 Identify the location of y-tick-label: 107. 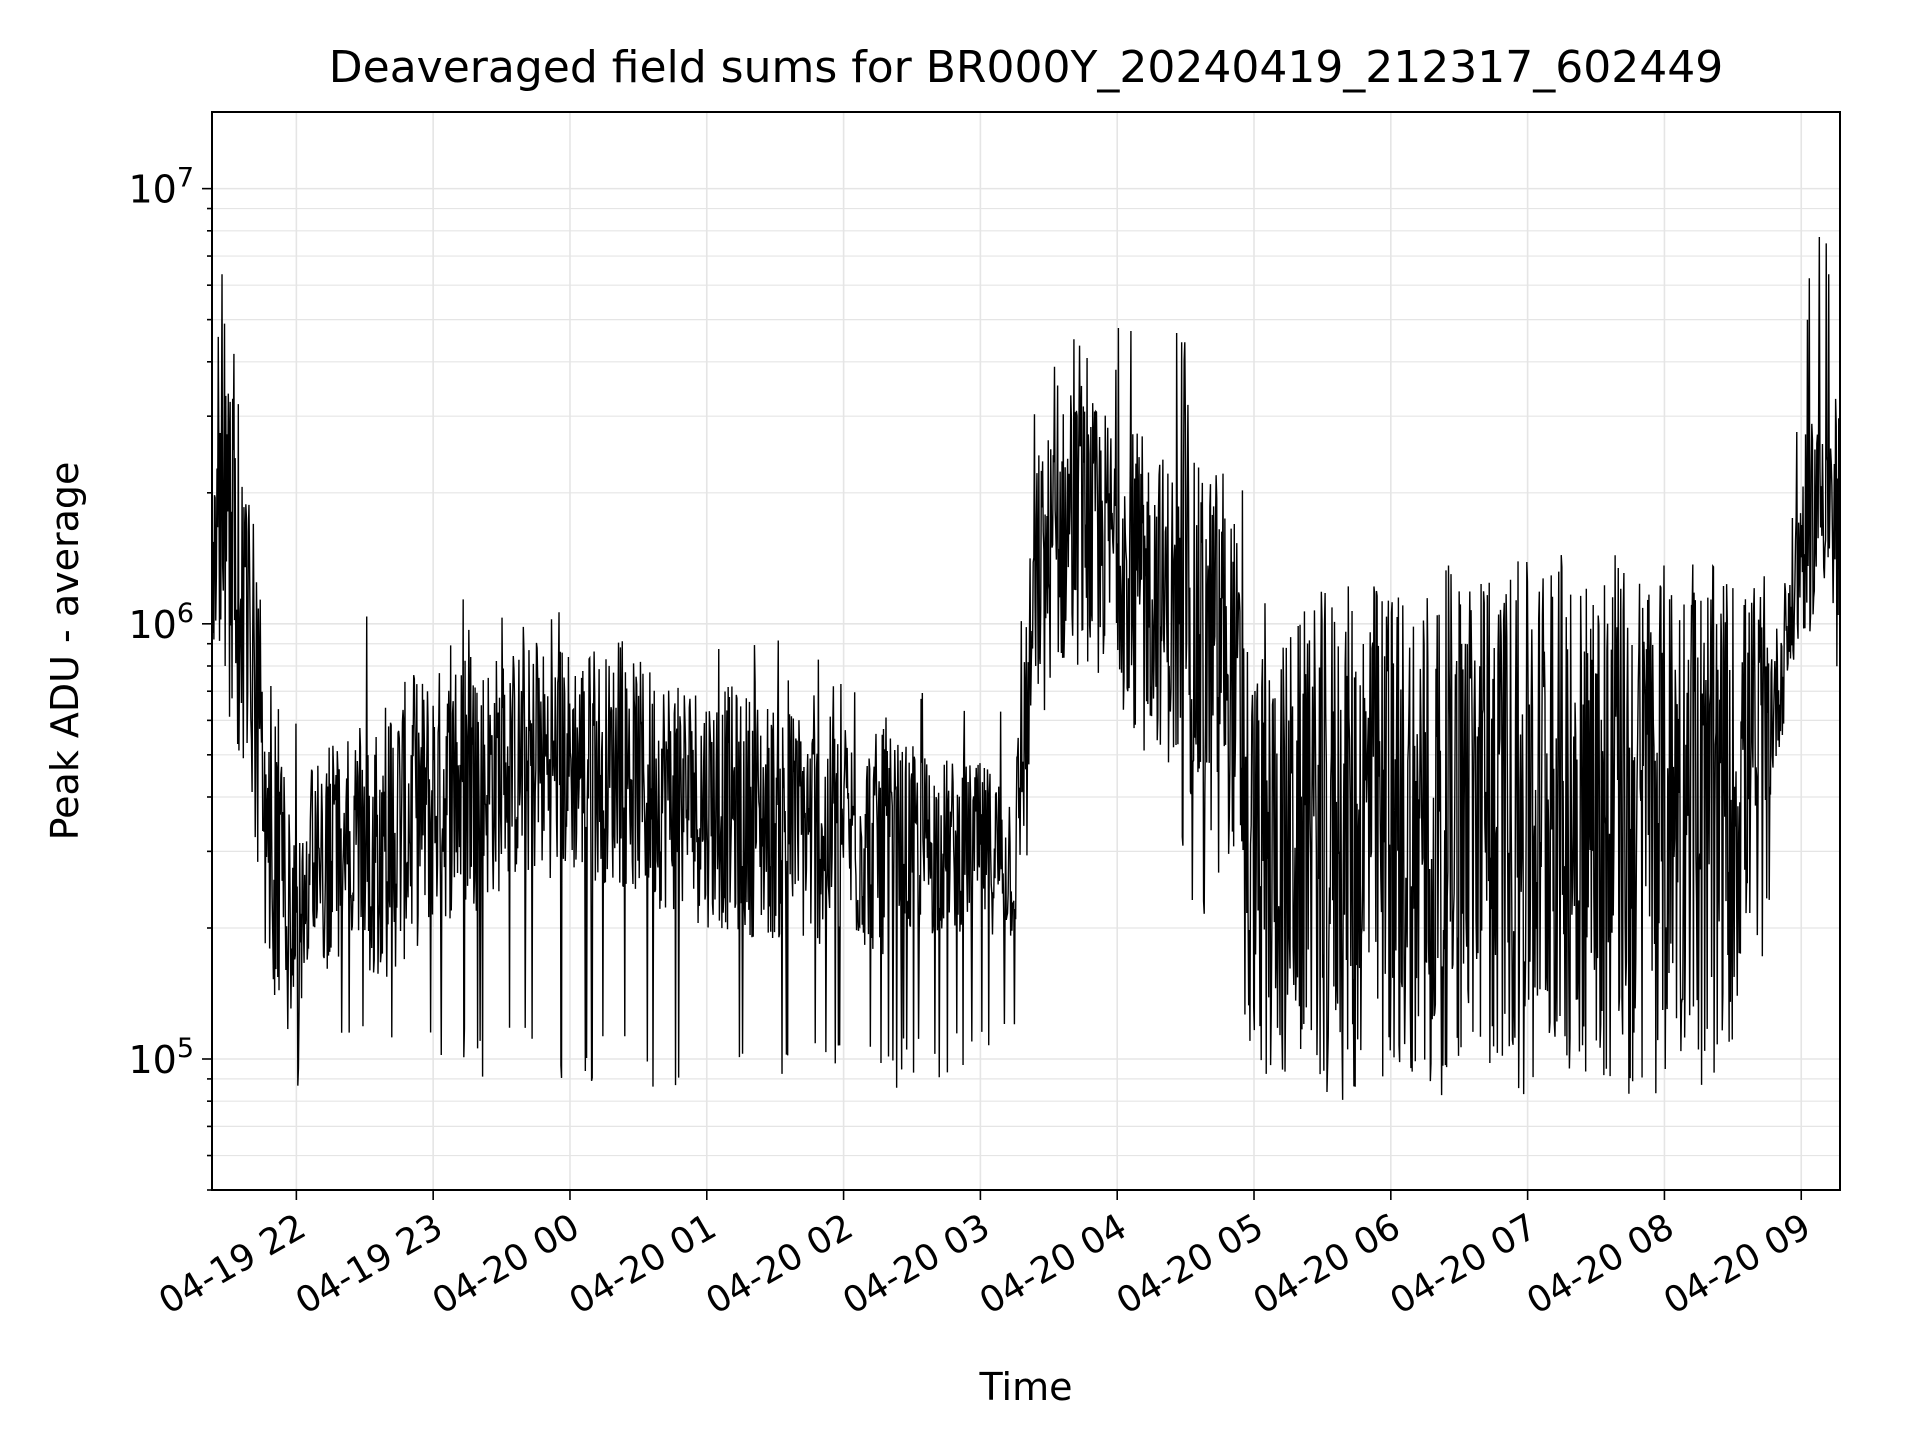
(161, 187).